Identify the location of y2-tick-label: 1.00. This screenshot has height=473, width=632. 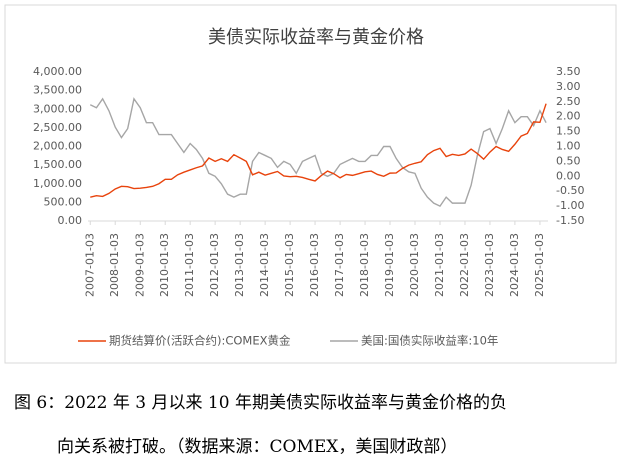
(568, 146).